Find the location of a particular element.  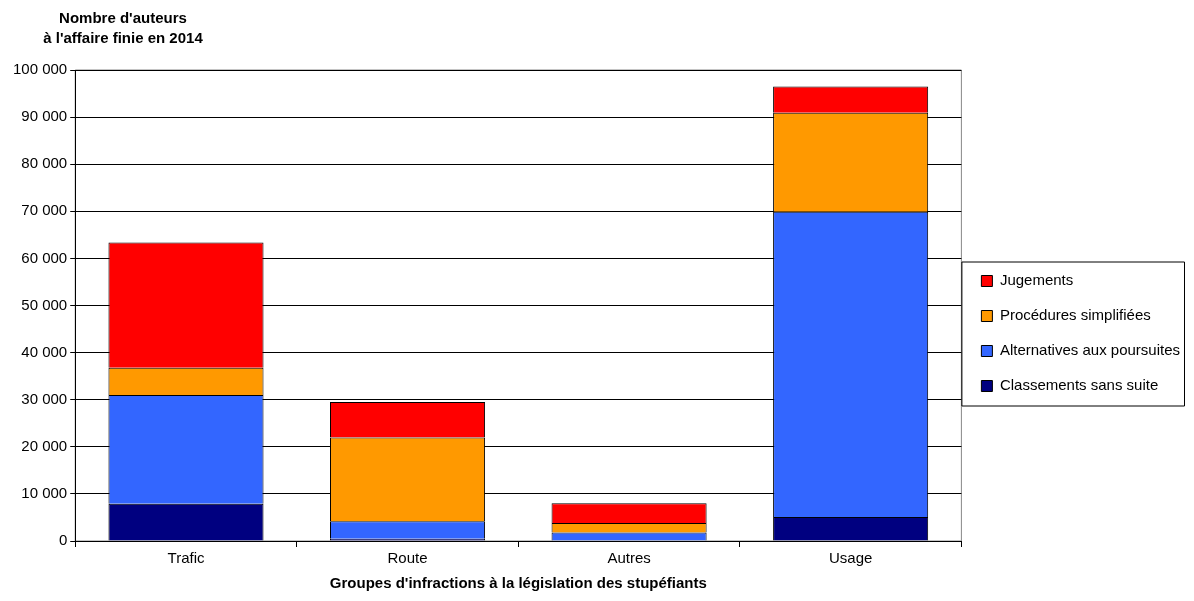

y-axis-title: Nombre d'auteurs à l'affaire finie en 2014 is located at coordinates (123, 28).